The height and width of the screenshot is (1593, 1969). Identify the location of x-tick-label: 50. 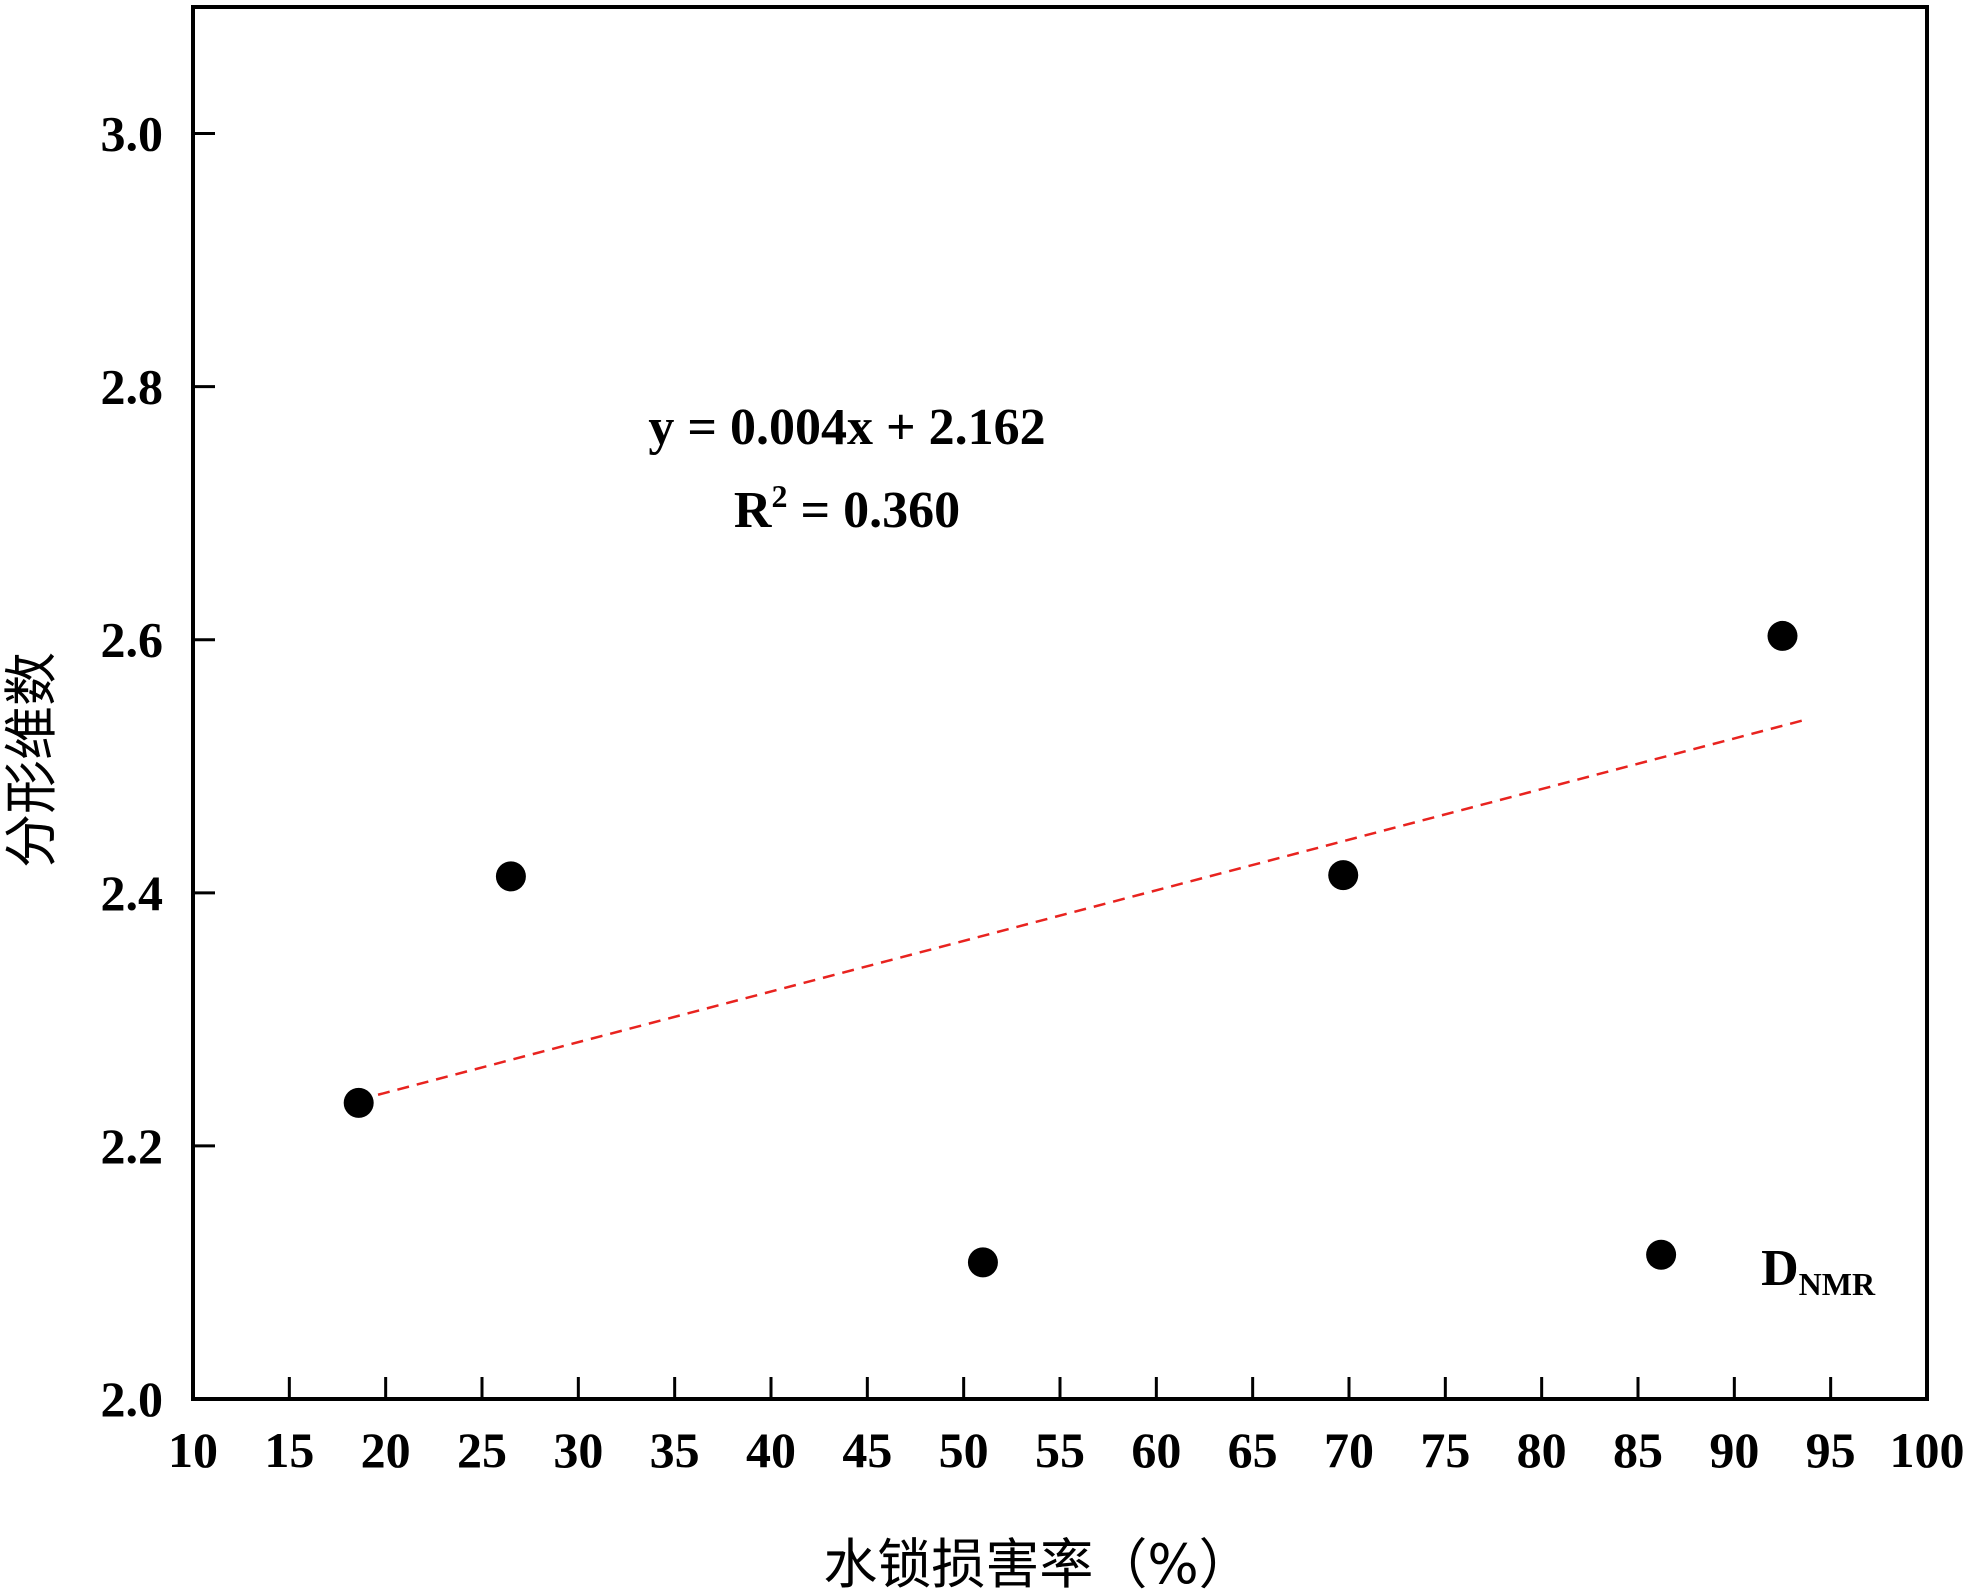
(964, 1450).